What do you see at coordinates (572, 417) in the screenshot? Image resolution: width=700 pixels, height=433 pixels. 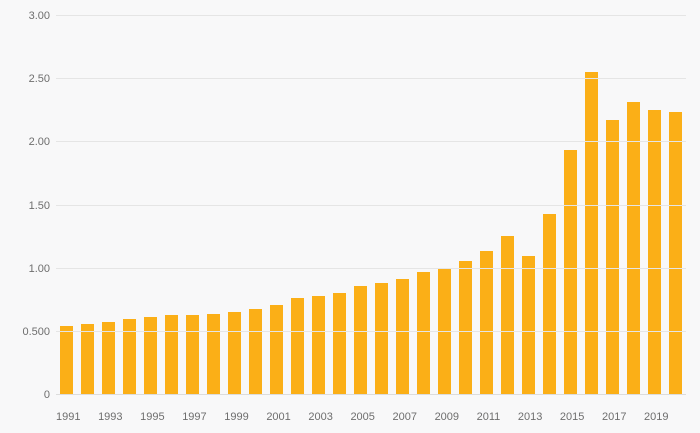 I see `x-axis-tick-label: 2015` at bounding box center [572, 417].